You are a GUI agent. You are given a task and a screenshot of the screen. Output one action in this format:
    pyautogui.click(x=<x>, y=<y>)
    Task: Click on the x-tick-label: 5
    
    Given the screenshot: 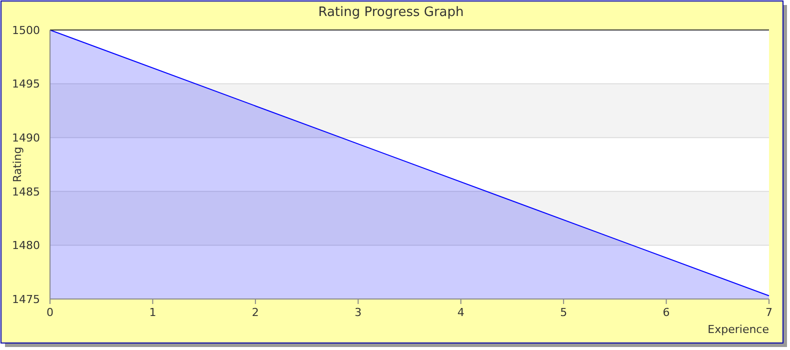 What is the action you would take?
    pyautogui.click(x=564, y=312)
    